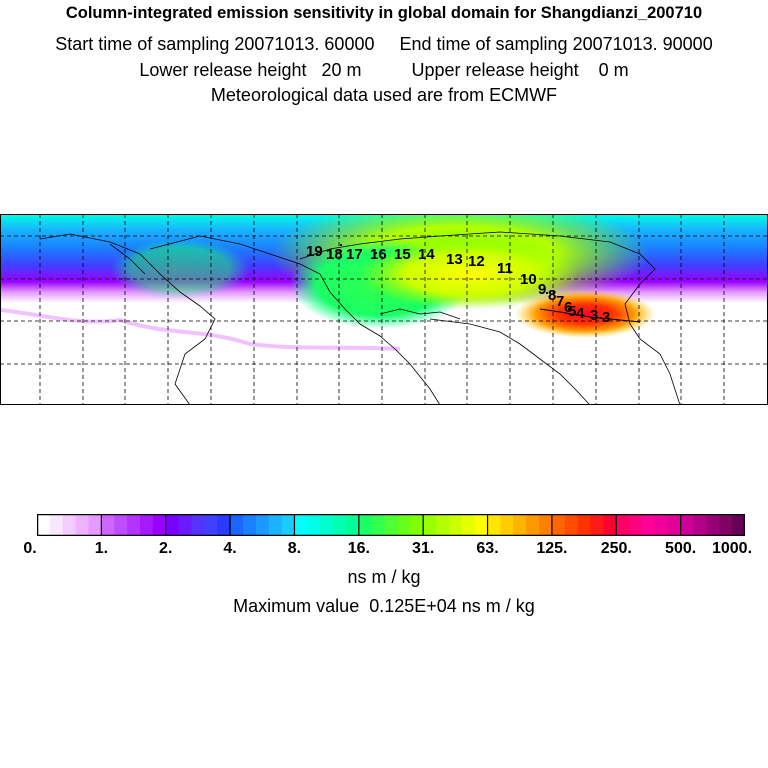  I want to click on red-hotspot, so click(585, 314).